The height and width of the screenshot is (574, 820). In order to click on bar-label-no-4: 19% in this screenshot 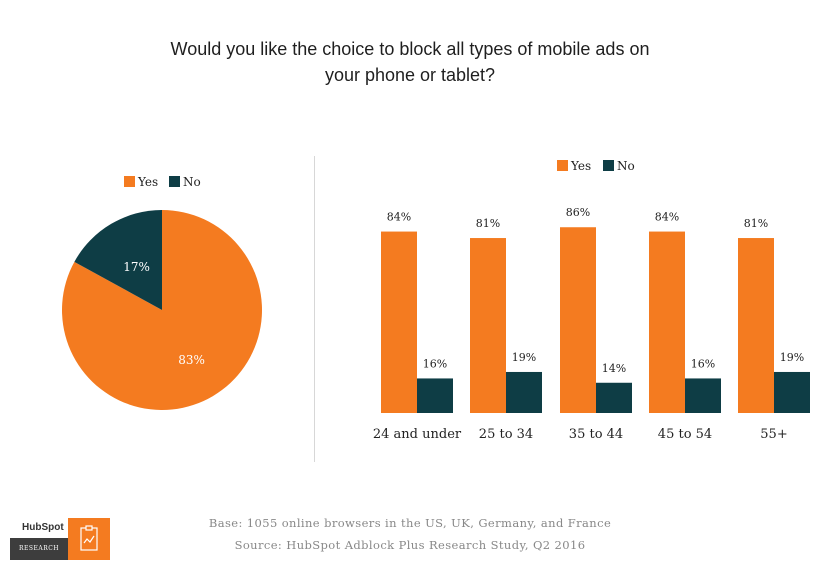, I will do `click(792, 357)`.